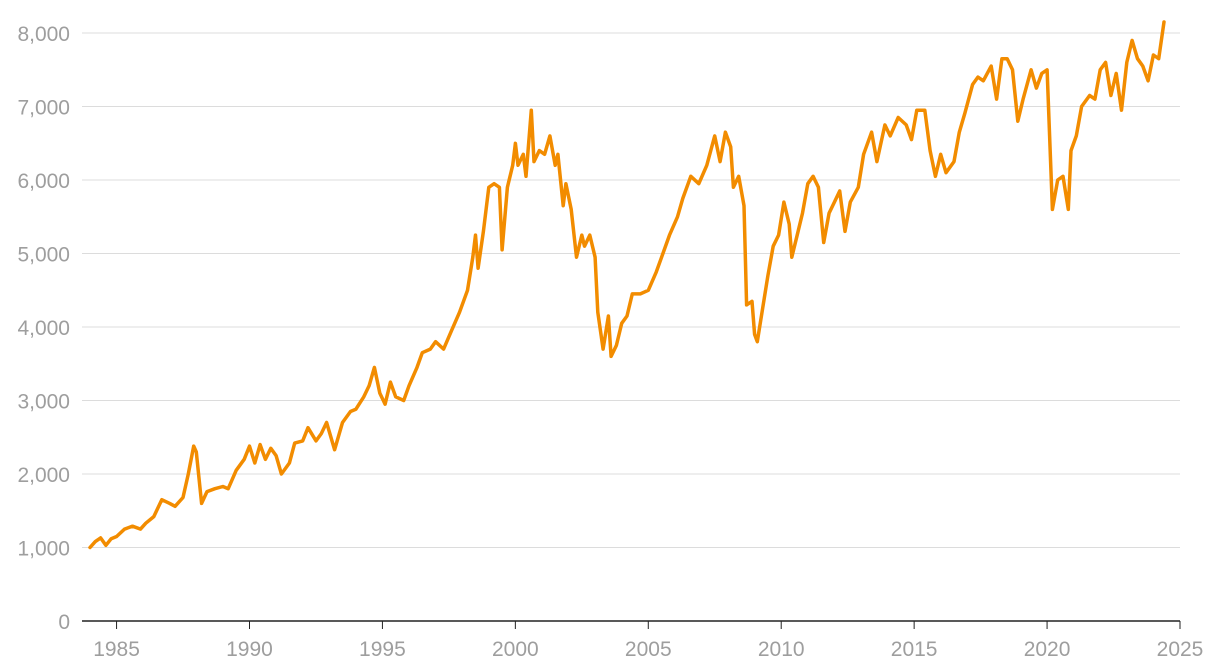 The image size is (1220, 672). I want to click on x-tick-label: 2010, so click(781, 649).